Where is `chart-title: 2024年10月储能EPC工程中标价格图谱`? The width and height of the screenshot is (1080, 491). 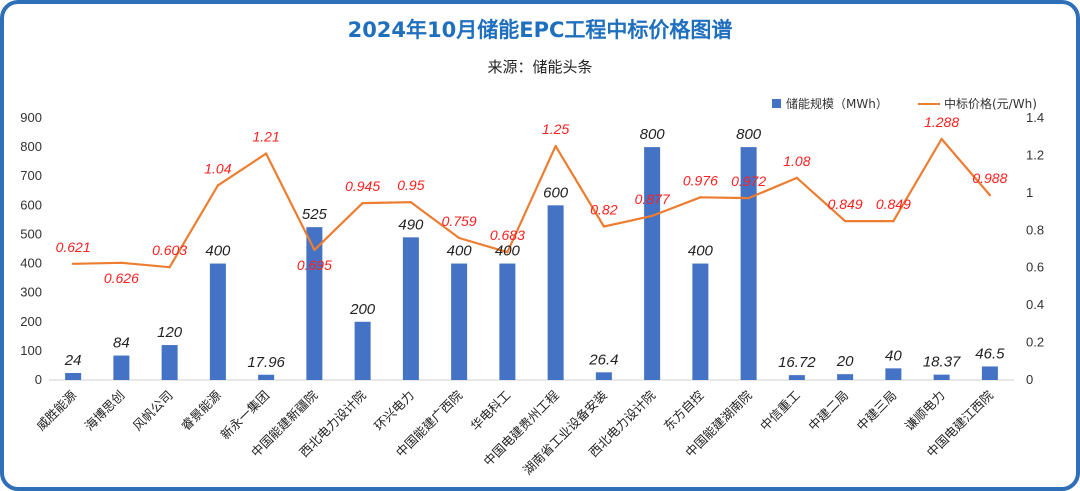 chart-title: 2024年10月储能EPC工程中标价格图谱 is located at coordinates (540, 30).